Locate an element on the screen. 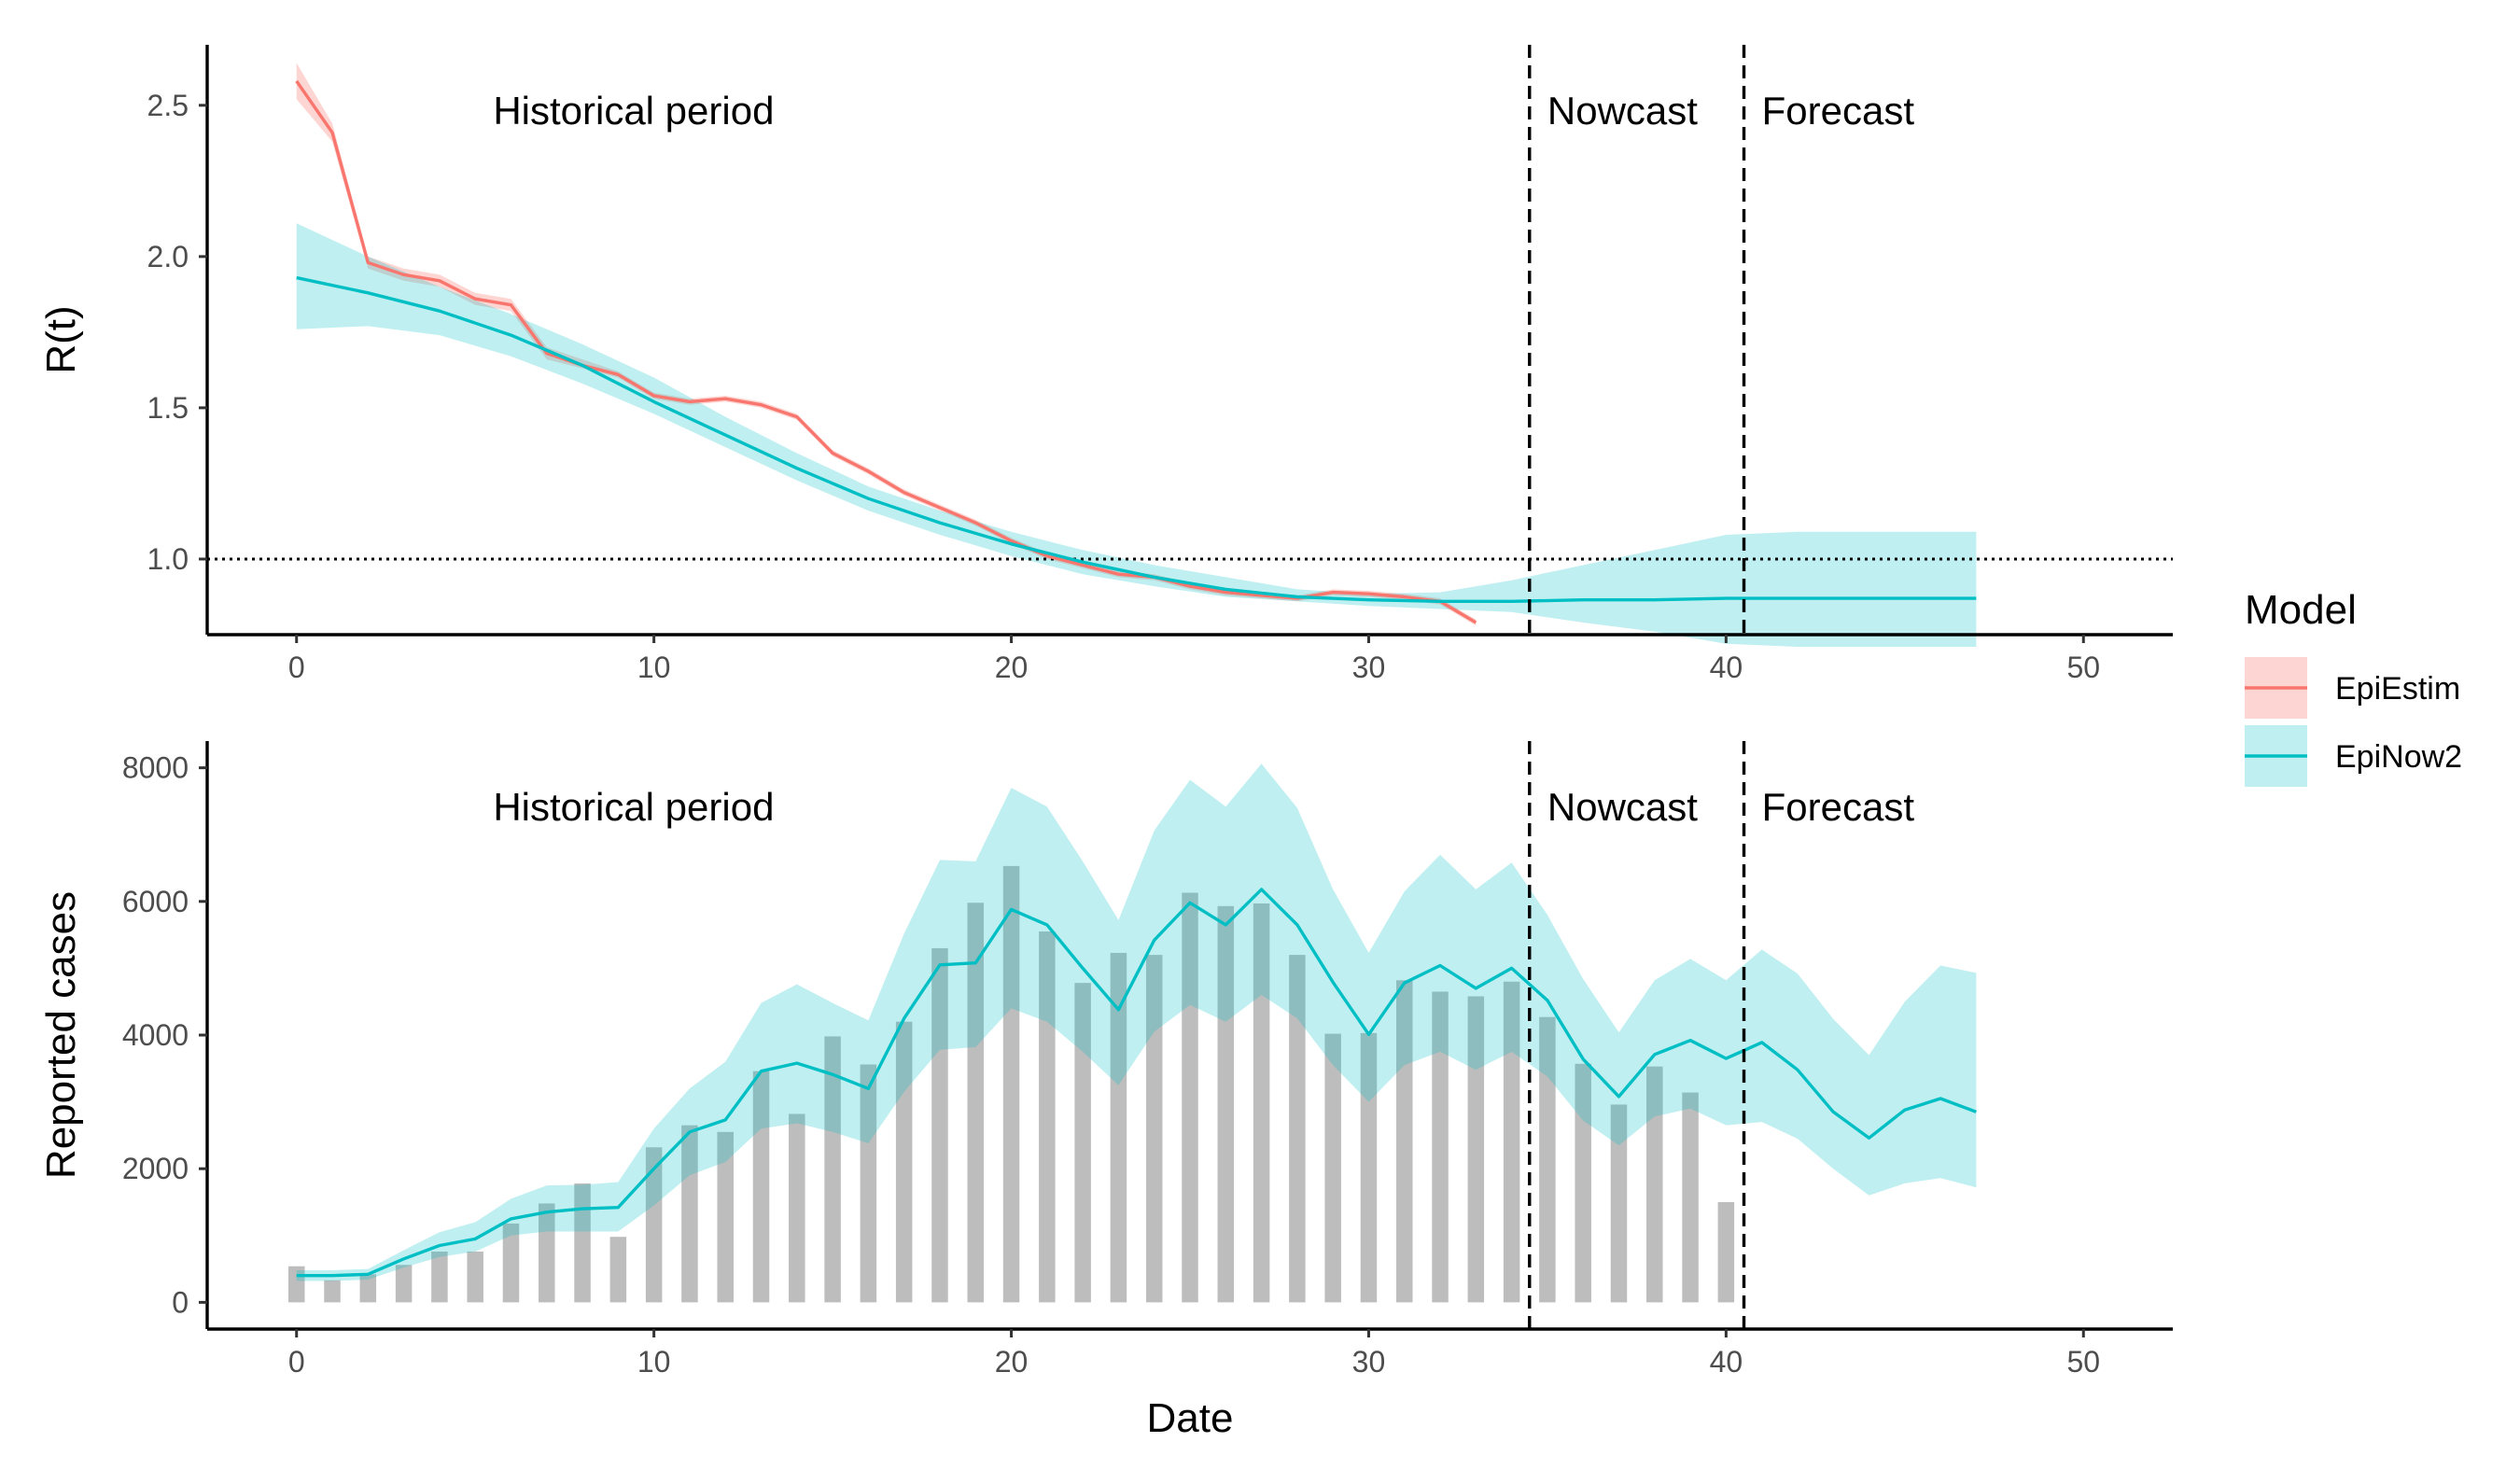 The image size is (2520, 1470). y-tick-label: 2.0 is located at coordinates (168, 256).